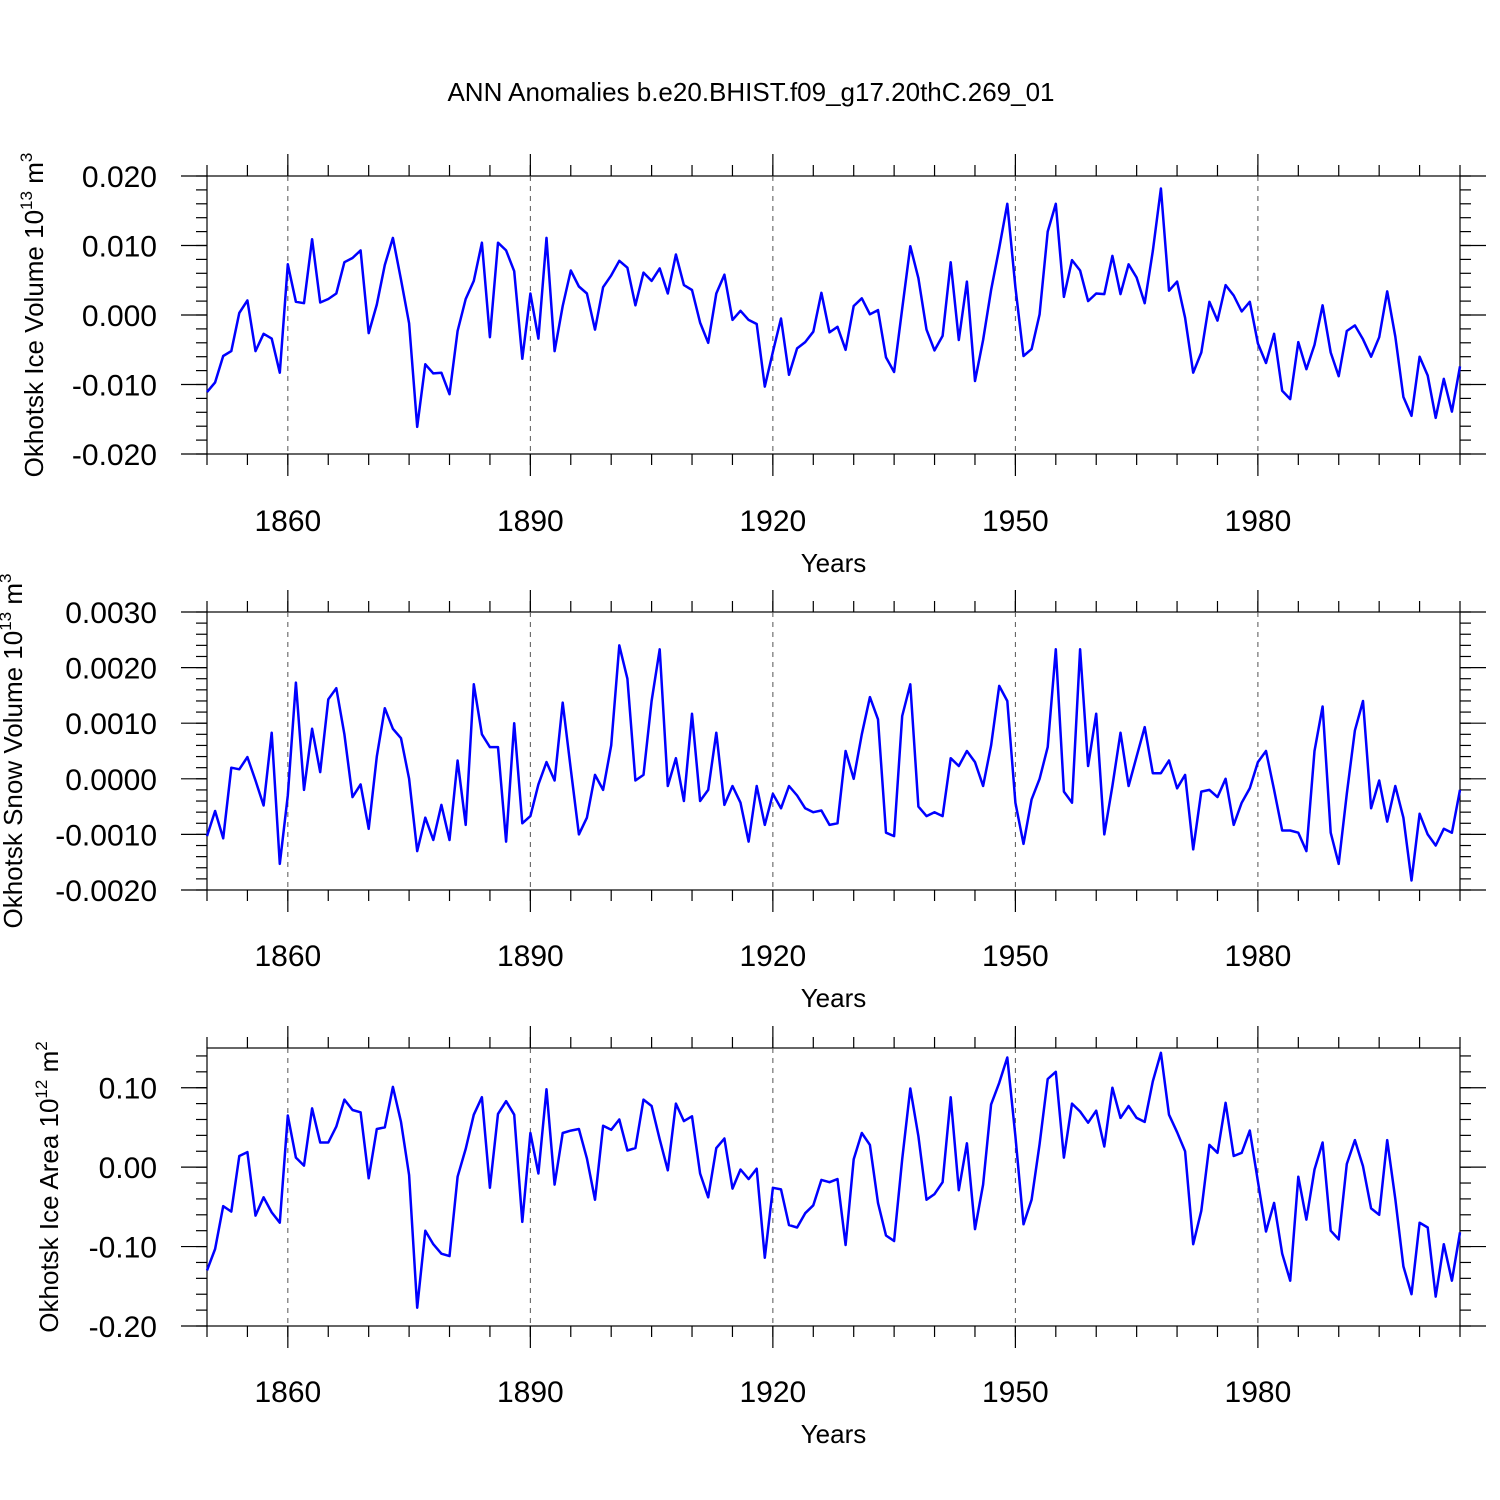 Image resolution: width=1500 pixels, height=1500 pixels. I want to click on y-tick-label: 0.0000, so click(111, 780).